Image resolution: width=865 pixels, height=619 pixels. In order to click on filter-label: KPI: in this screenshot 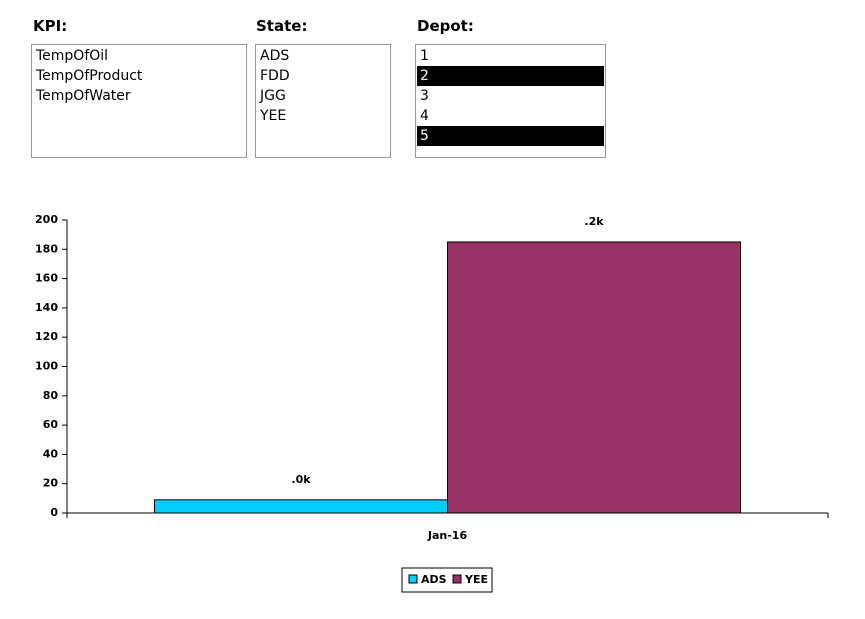, I will do `click(50, 26)`.